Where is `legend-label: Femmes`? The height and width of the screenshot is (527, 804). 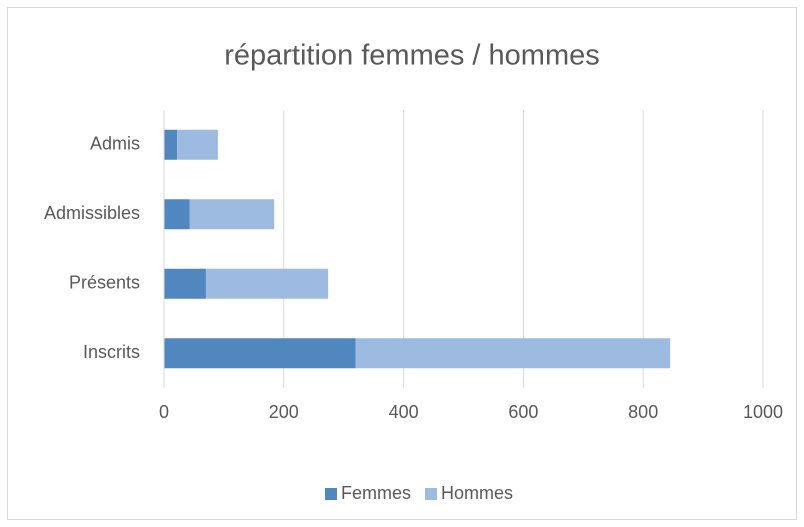
legend-label: Femmes is located at coordinates (376, 493).